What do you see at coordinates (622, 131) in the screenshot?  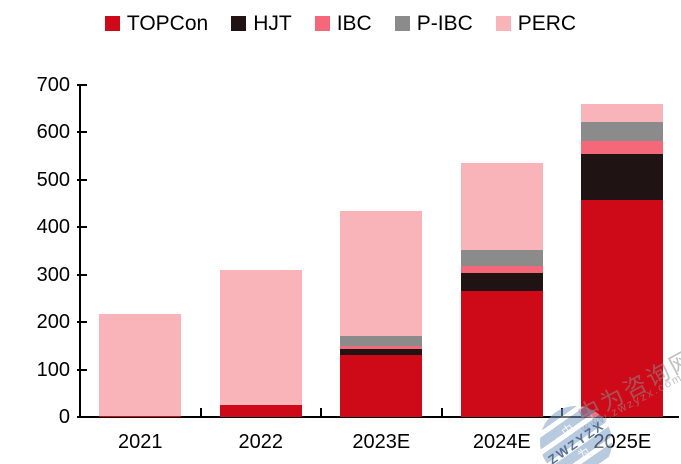 I see `bar-segment-p-ibc-2025E` at bounding box center [622, 131].